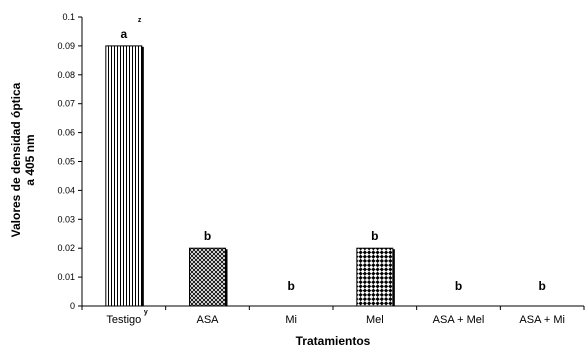  I want to click on superscript-z: z, so click(140, 20).